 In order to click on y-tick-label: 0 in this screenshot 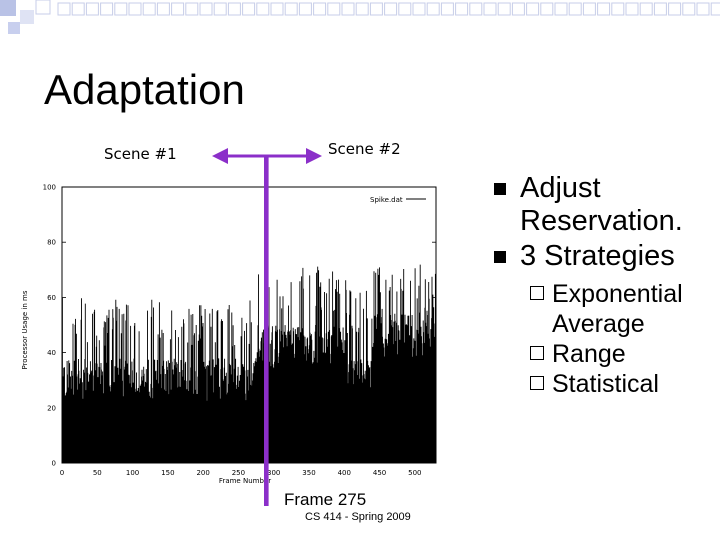, I will do `click(54, 464)`.